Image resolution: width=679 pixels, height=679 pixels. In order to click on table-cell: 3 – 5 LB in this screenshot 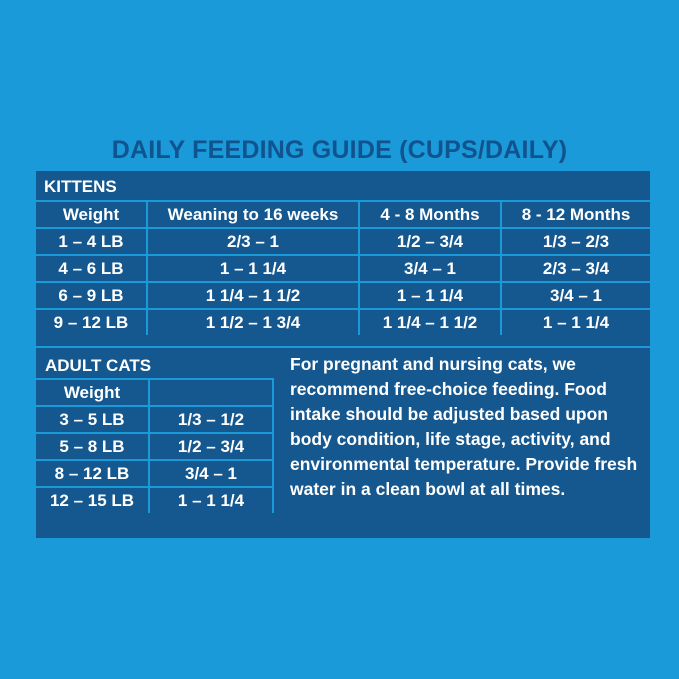, I will do `click(93, 419)`.